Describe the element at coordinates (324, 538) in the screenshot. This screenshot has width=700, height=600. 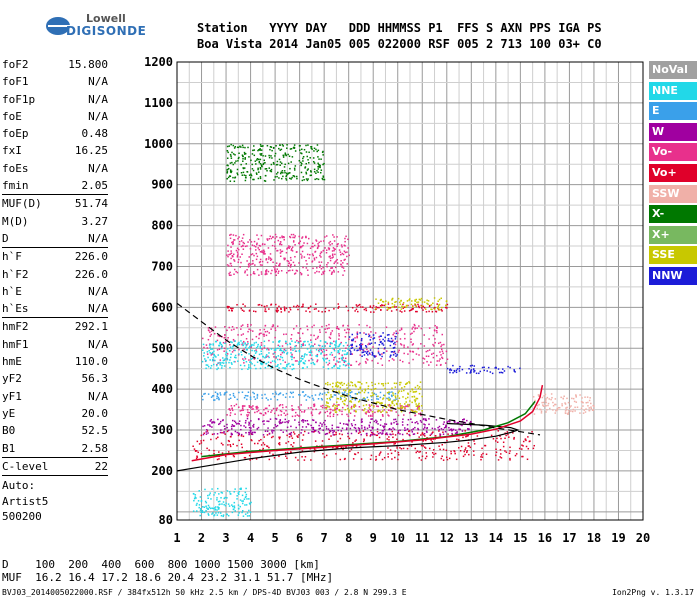
I see `x-tick-label: 7` at that location.